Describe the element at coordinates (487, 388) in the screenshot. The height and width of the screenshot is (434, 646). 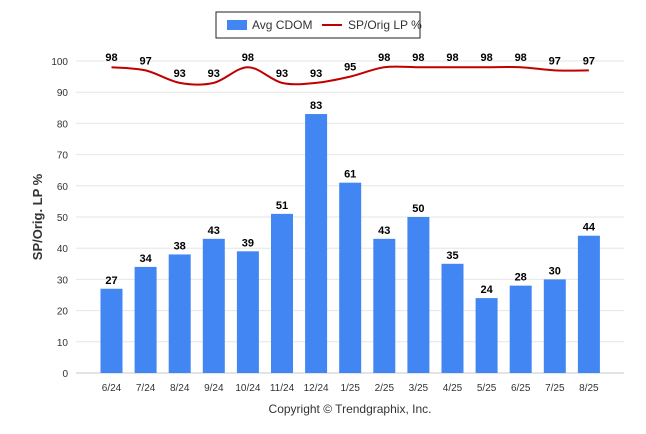
I see `x-tick-label: 5/25` at that location.